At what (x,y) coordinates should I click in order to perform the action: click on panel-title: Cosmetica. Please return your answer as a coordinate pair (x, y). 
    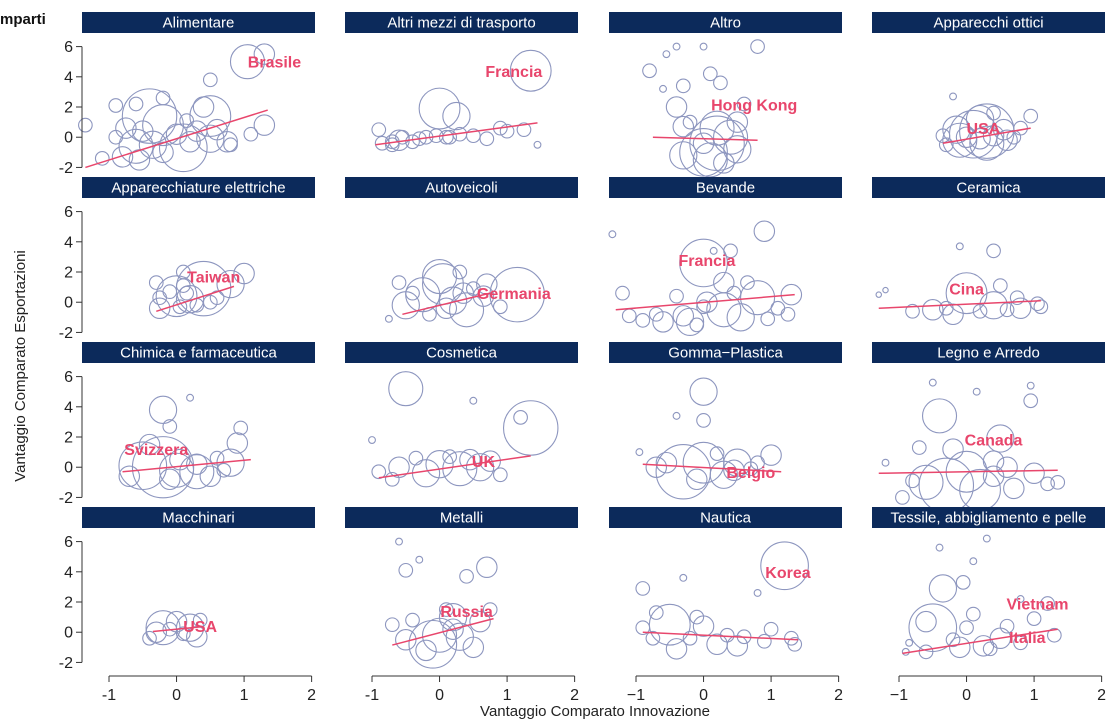
    Looking at the image, I should click on (462, 353).